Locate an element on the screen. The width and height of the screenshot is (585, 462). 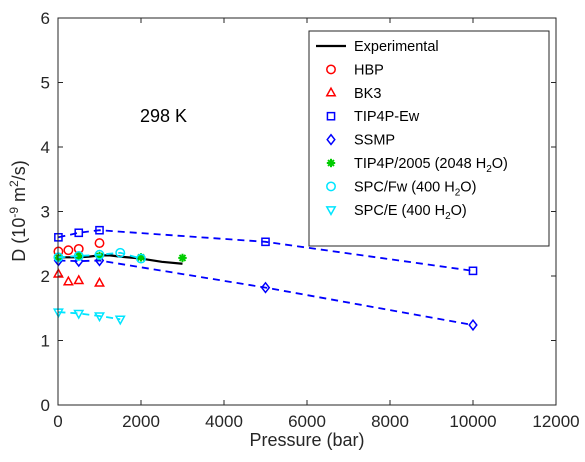
y-label-main: D (10 is located at coordinates (19, 240).